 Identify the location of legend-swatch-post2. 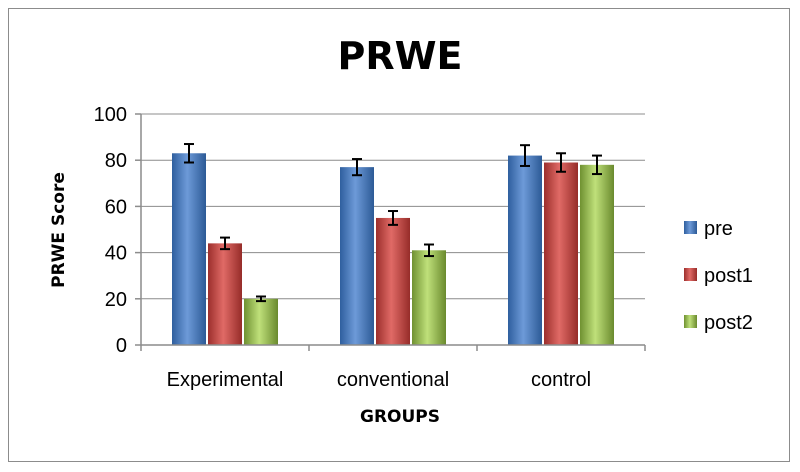
(690, 321).